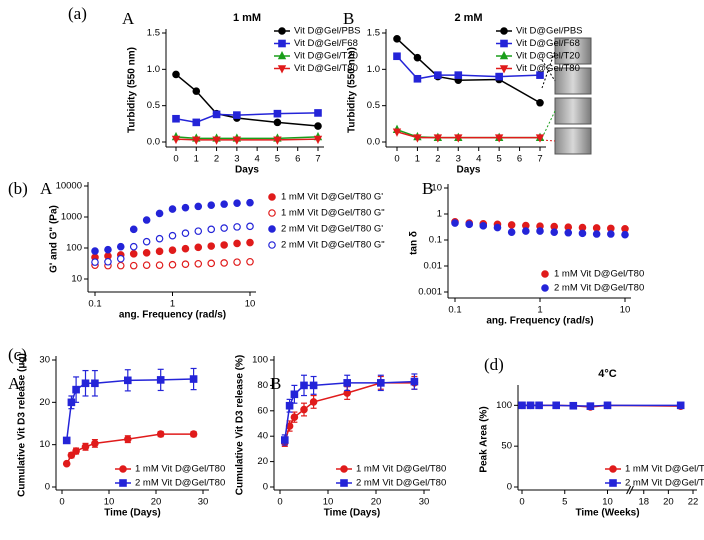  What do you see at coordinates (548, 43) in the screenshot?
I see `legend-label: Vit D@Gel/F68` at bounding box center [548, 43].